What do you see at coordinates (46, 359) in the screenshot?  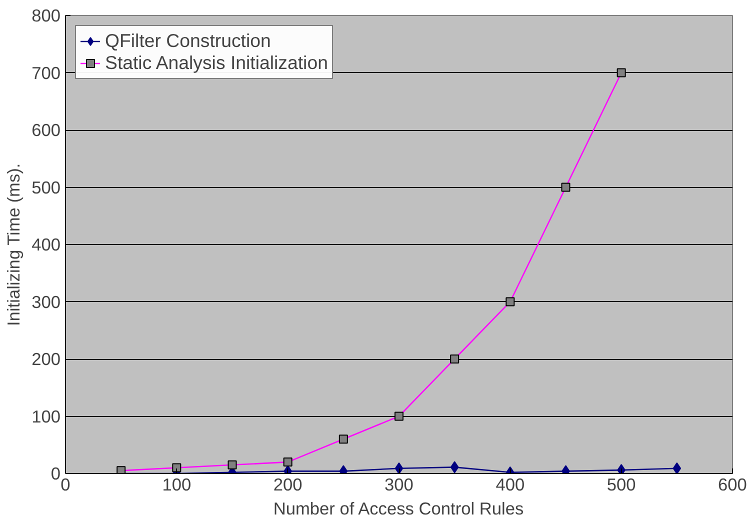 I see `y-tick-label: 200` at bounding box center [46, 359].